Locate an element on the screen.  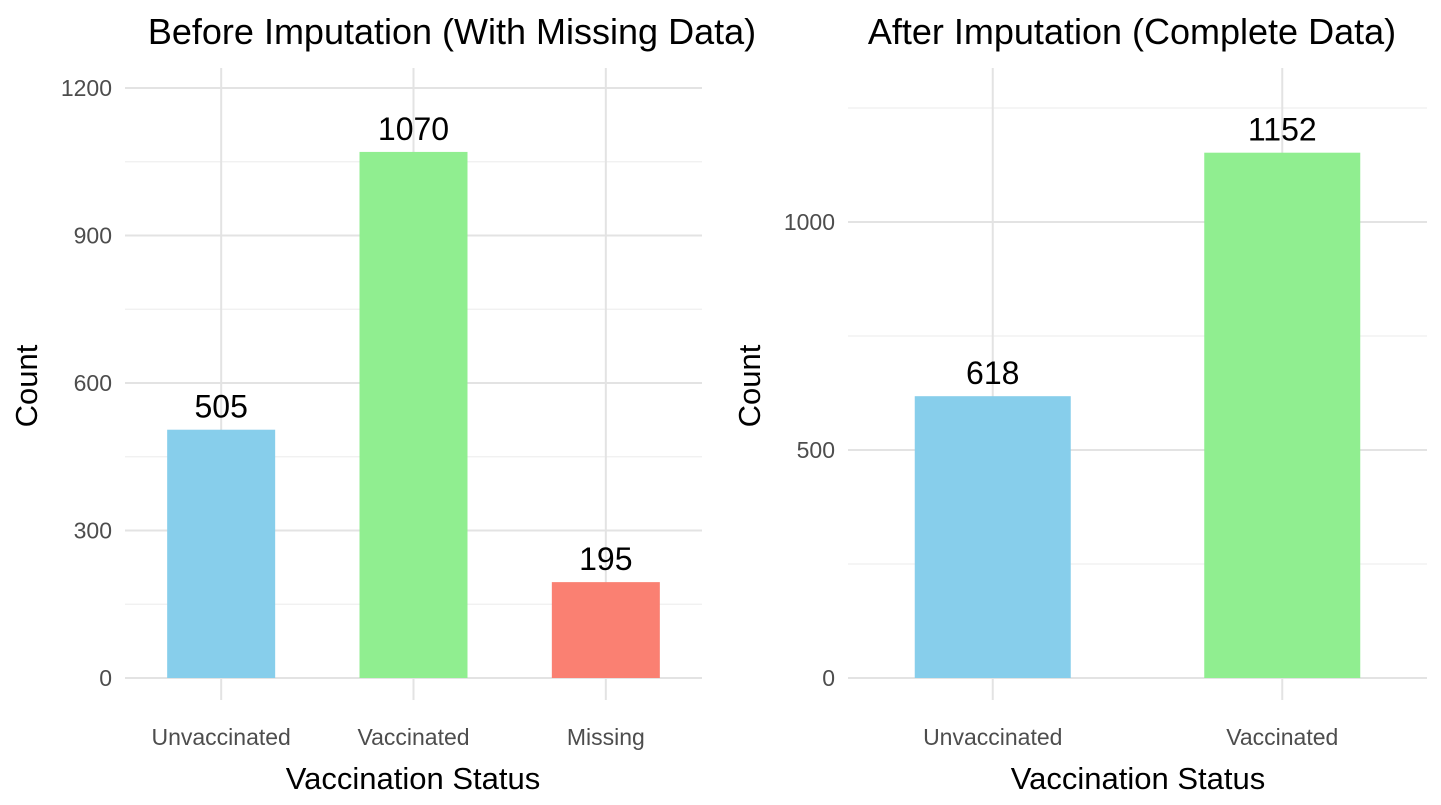
x-tick-labels: Unvaccinated Vaccinated is located at coordinates (1130, 737).